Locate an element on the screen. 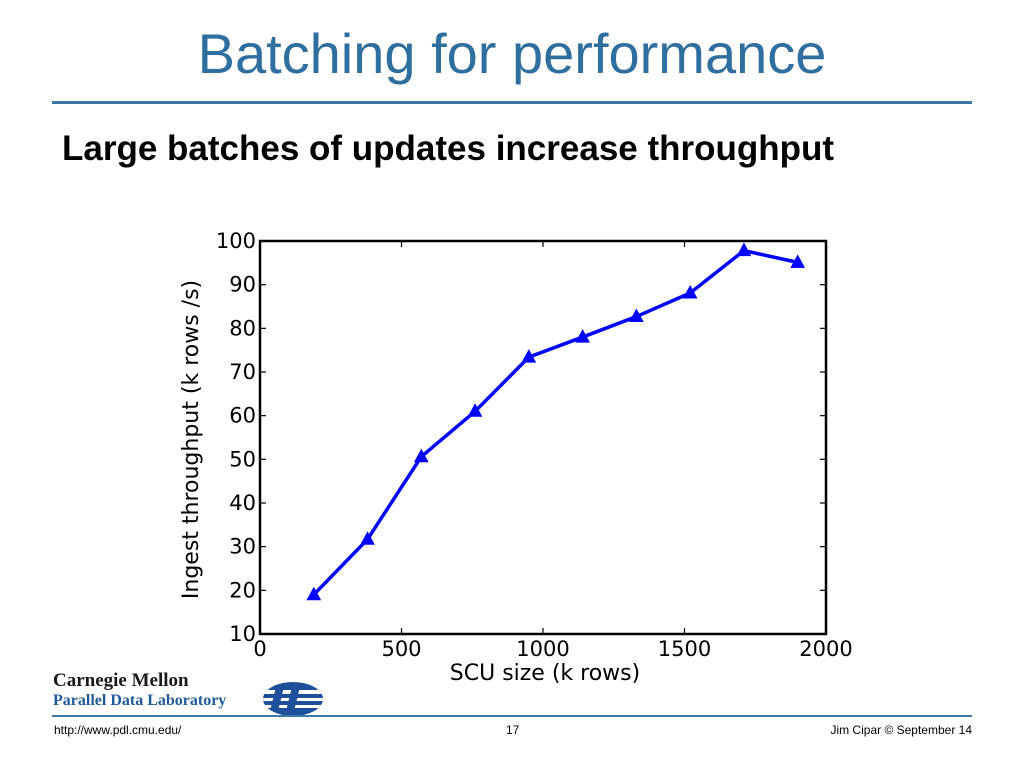 The image size is (1024, 768). y-tick-label: 30 is located at coordinates (242, 547).